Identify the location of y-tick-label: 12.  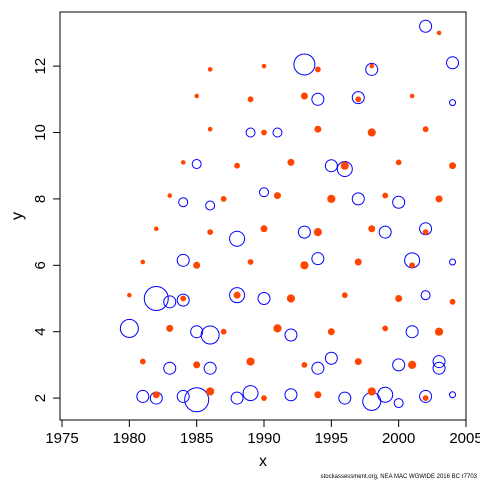
(40, 66).